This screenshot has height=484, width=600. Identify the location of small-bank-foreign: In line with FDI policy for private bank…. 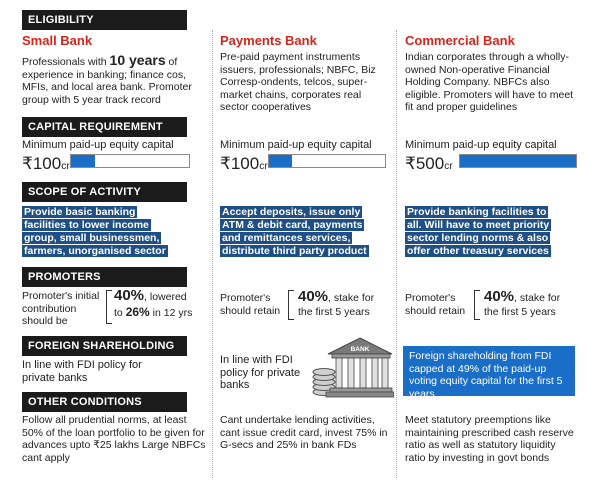
(82, 371).